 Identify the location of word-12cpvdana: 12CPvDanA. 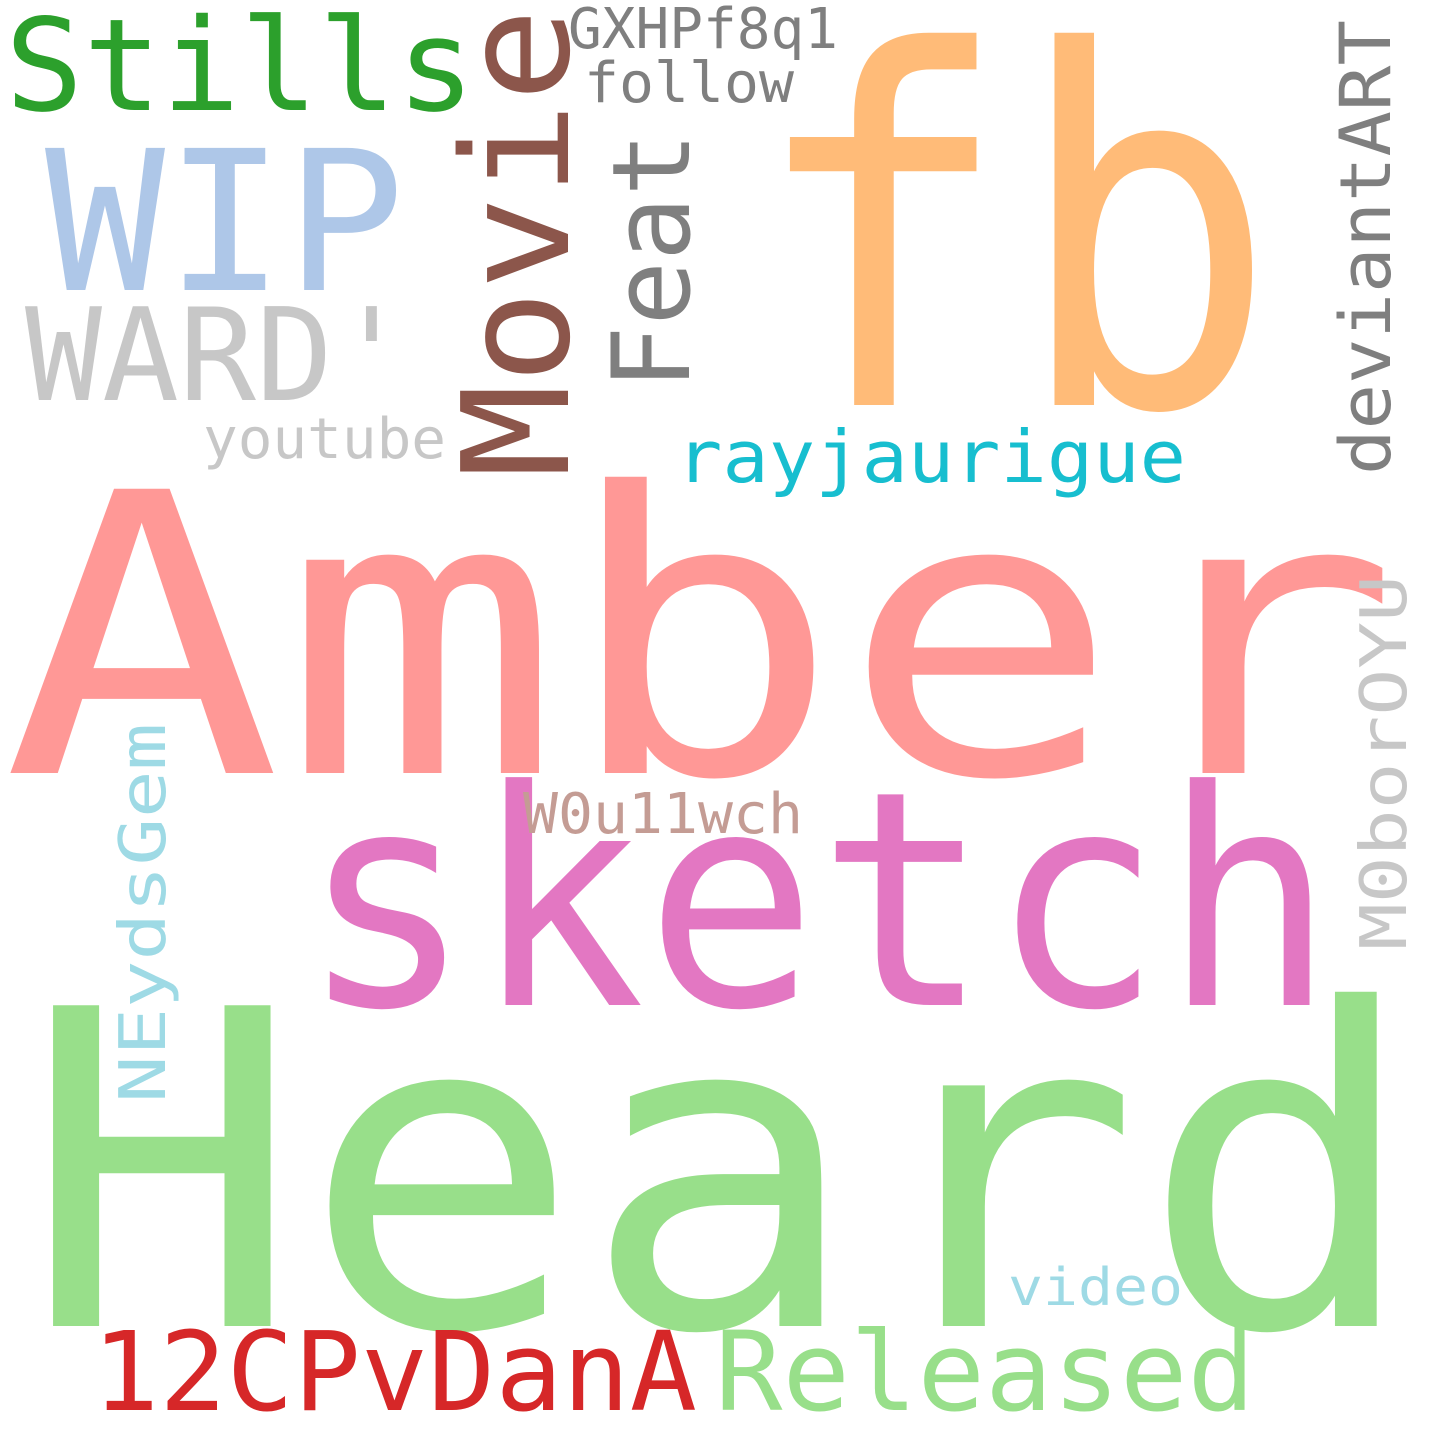
(394, 1372).